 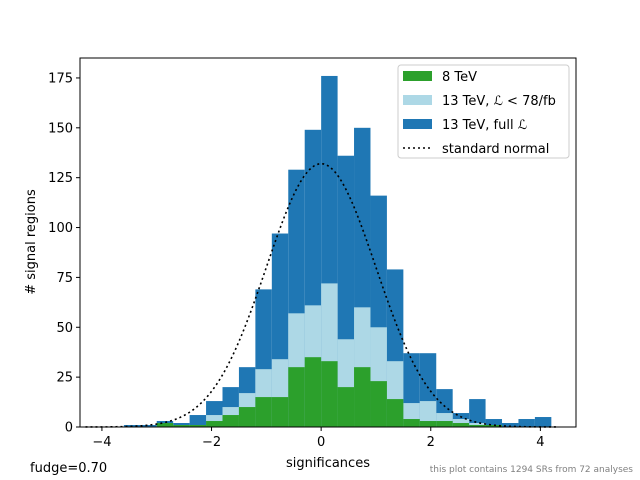 I want to click on legend-box, so click(x=483, y=111).